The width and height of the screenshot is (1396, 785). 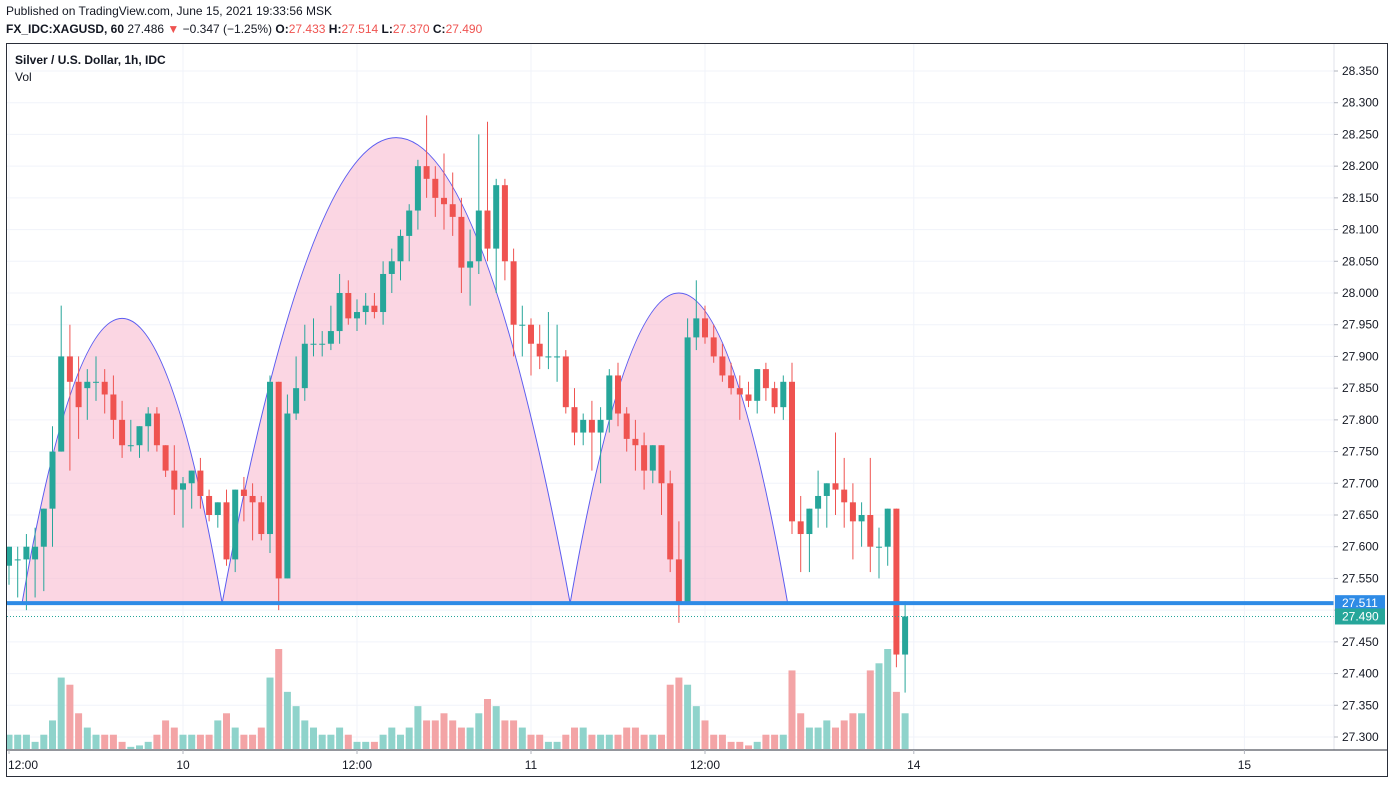 I want to click on price-badge-label: 27.490, so click(x=1360, y=616).